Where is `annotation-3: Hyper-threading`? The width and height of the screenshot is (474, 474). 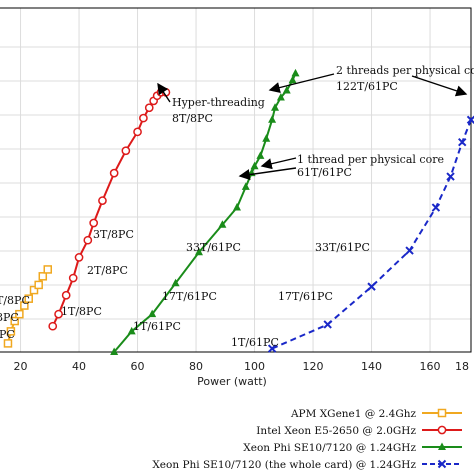
annotation-3: Hyper-threading is located at coordinates (218, 102).